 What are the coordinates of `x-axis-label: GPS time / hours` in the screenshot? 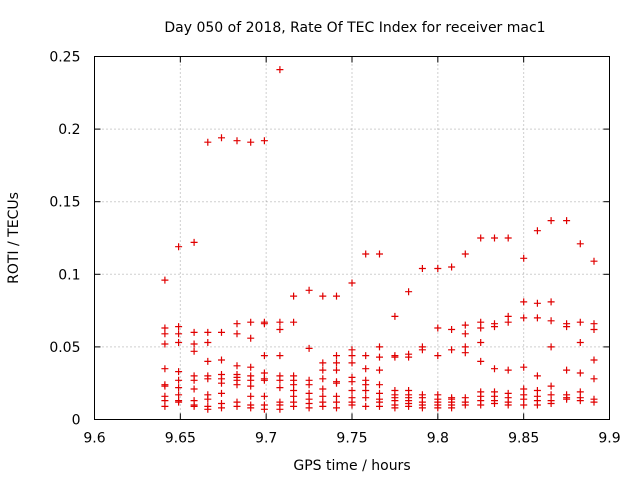 It's located at (351, 466).